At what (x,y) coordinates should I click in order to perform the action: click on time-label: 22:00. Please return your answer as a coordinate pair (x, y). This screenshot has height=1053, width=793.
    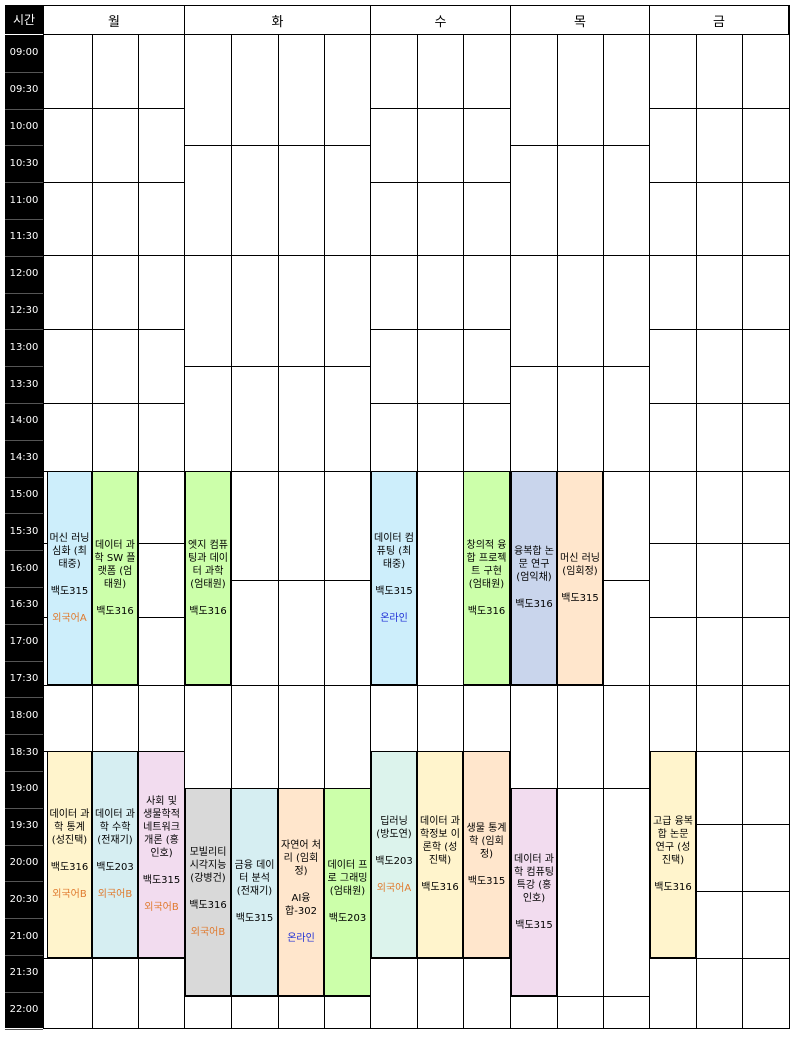
    Looking at the image, I should click on (24, 1010).